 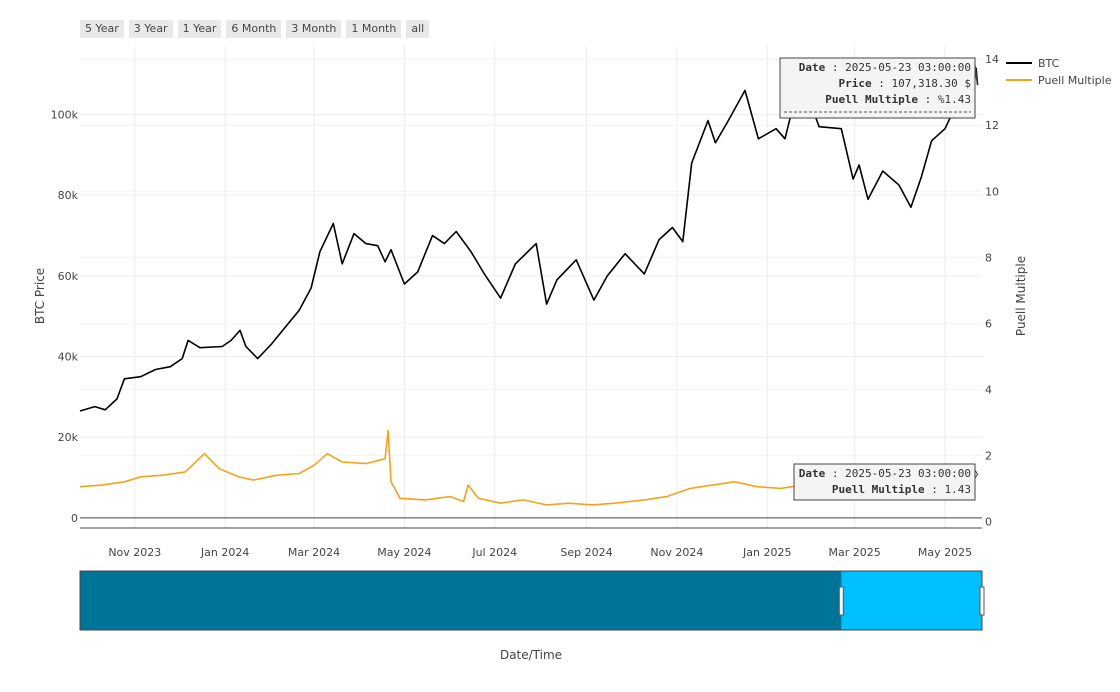 I want to click on tooltip-row: Puell Multiple : 1.43, so click(x=901, y=489).